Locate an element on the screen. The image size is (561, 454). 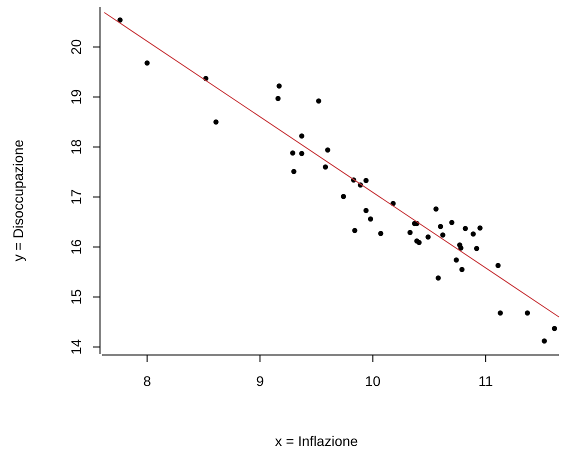
y-axis-title: y = Disoccupazione is located at coordinates (18, 200).